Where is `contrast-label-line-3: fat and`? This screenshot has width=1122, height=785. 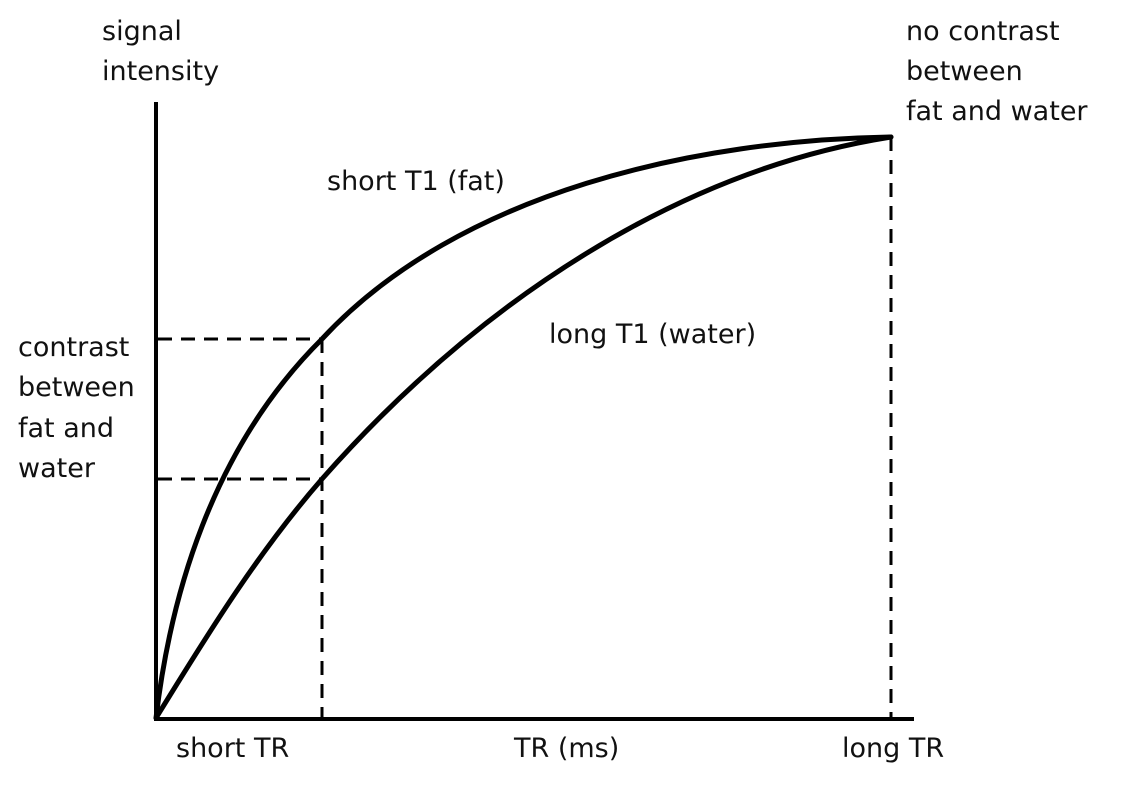 contrast-label-line-3: fat and is located at coordinates (66, 428).